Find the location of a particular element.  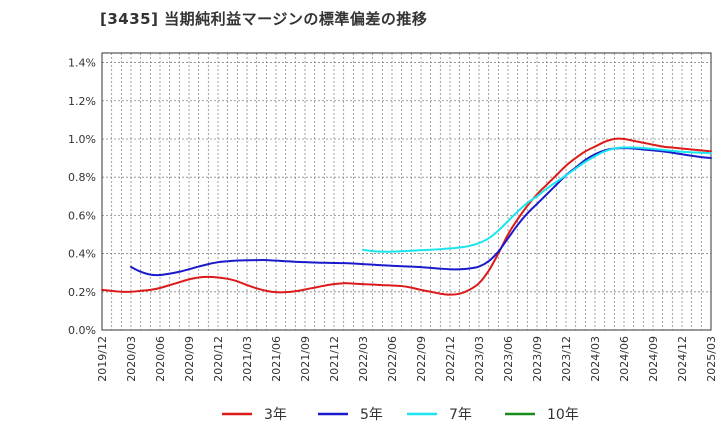

x-tick-label: 2023/03 is located at coordinates (479, 359).